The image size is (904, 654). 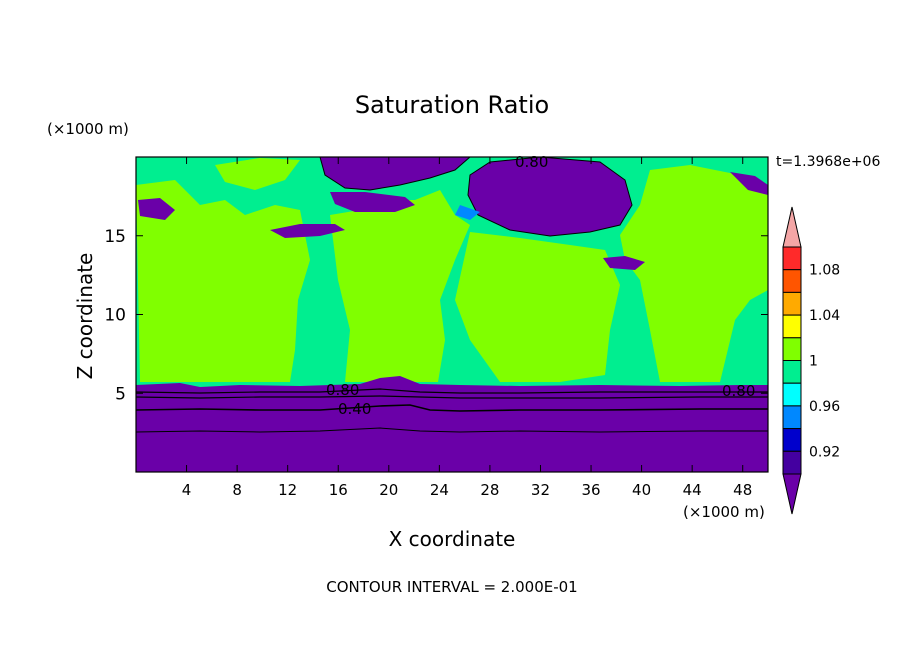 What do you see at coordinates (467, 212) in the screenshot?
I see `dry-cell-margin` at bounding box center [467, 212].